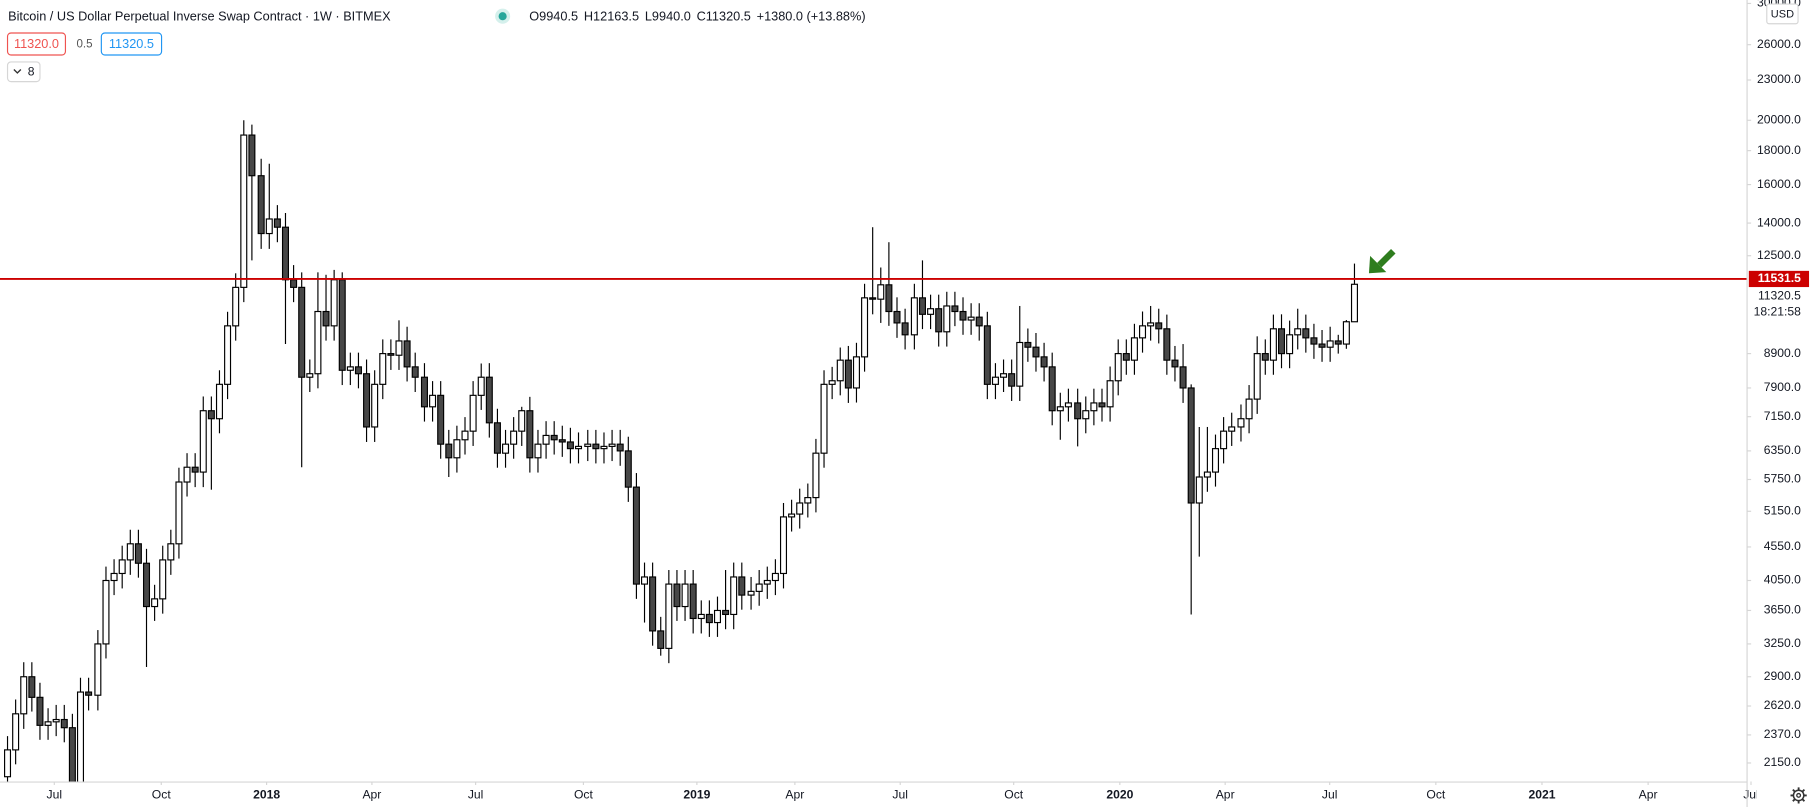  Describe the element at coordinates (1119, 795) in the screenshot. I see `x-tick-label: 2020` at that location.